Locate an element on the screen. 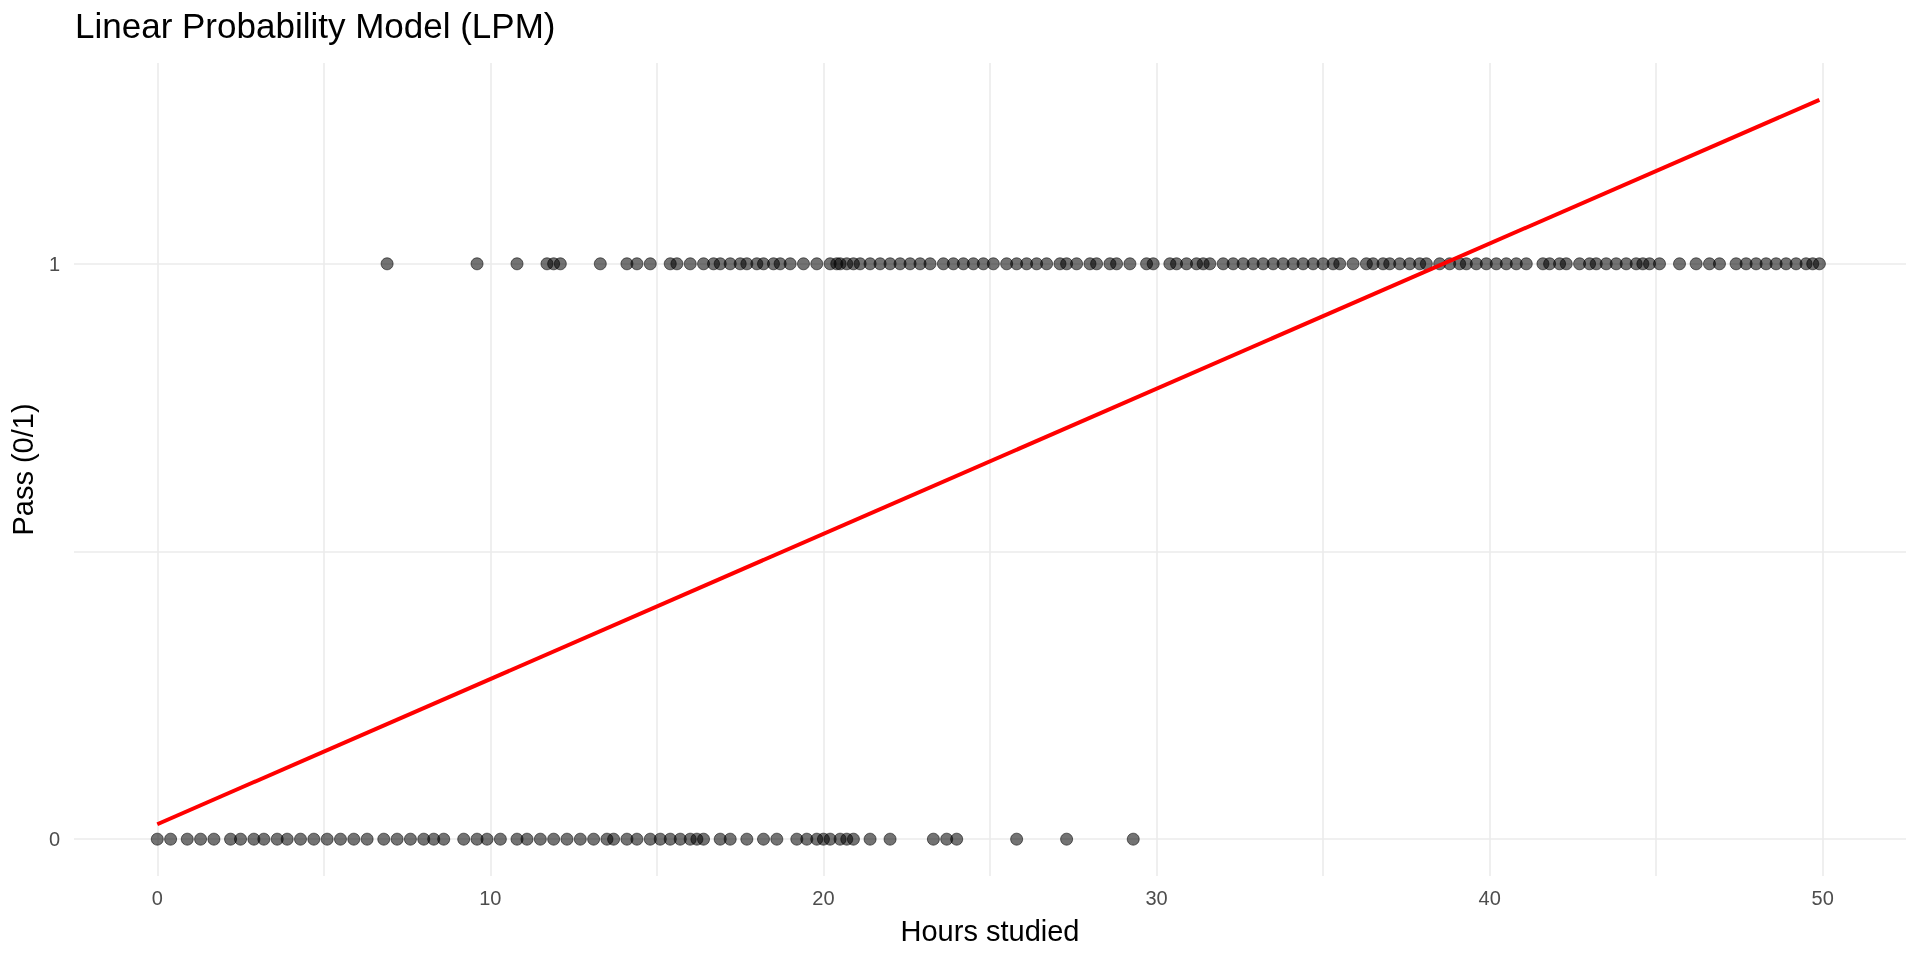 The height and width of the screenshot is (960, 1920). y-axis-title: Pass (0/1) is located at coordinates (23, 469).